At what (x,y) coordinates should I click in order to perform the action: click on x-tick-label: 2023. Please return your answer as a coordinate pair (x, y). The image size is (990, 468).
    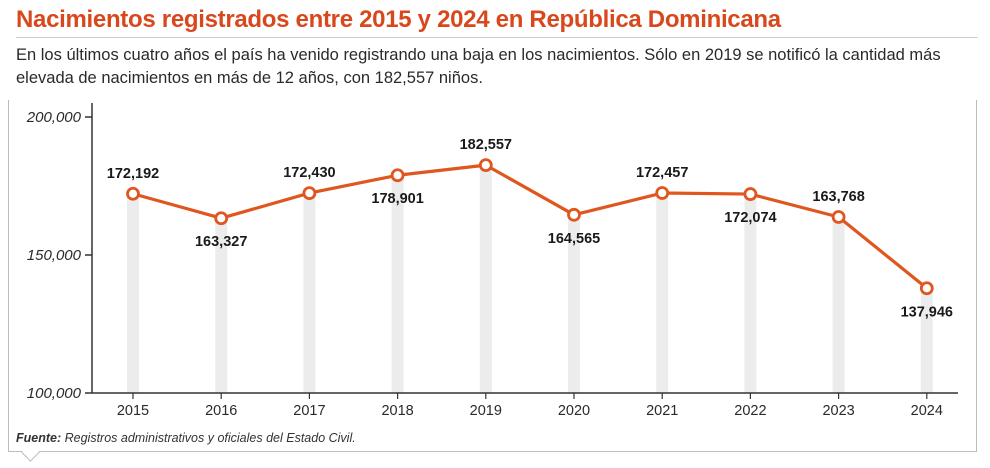
    Looking at the image, I should click on (838, 411).